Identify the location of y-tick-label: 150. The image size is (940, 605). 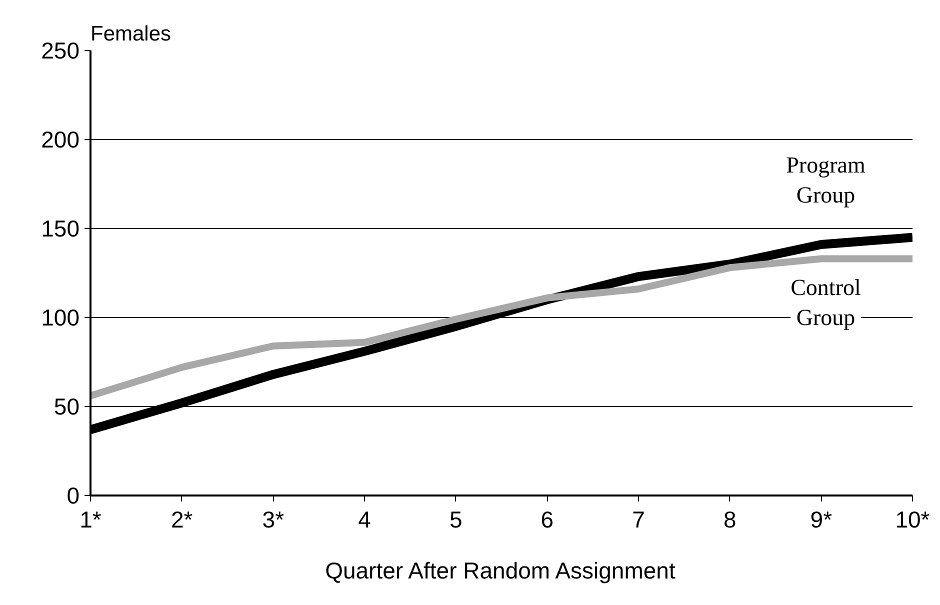
(60, 229).